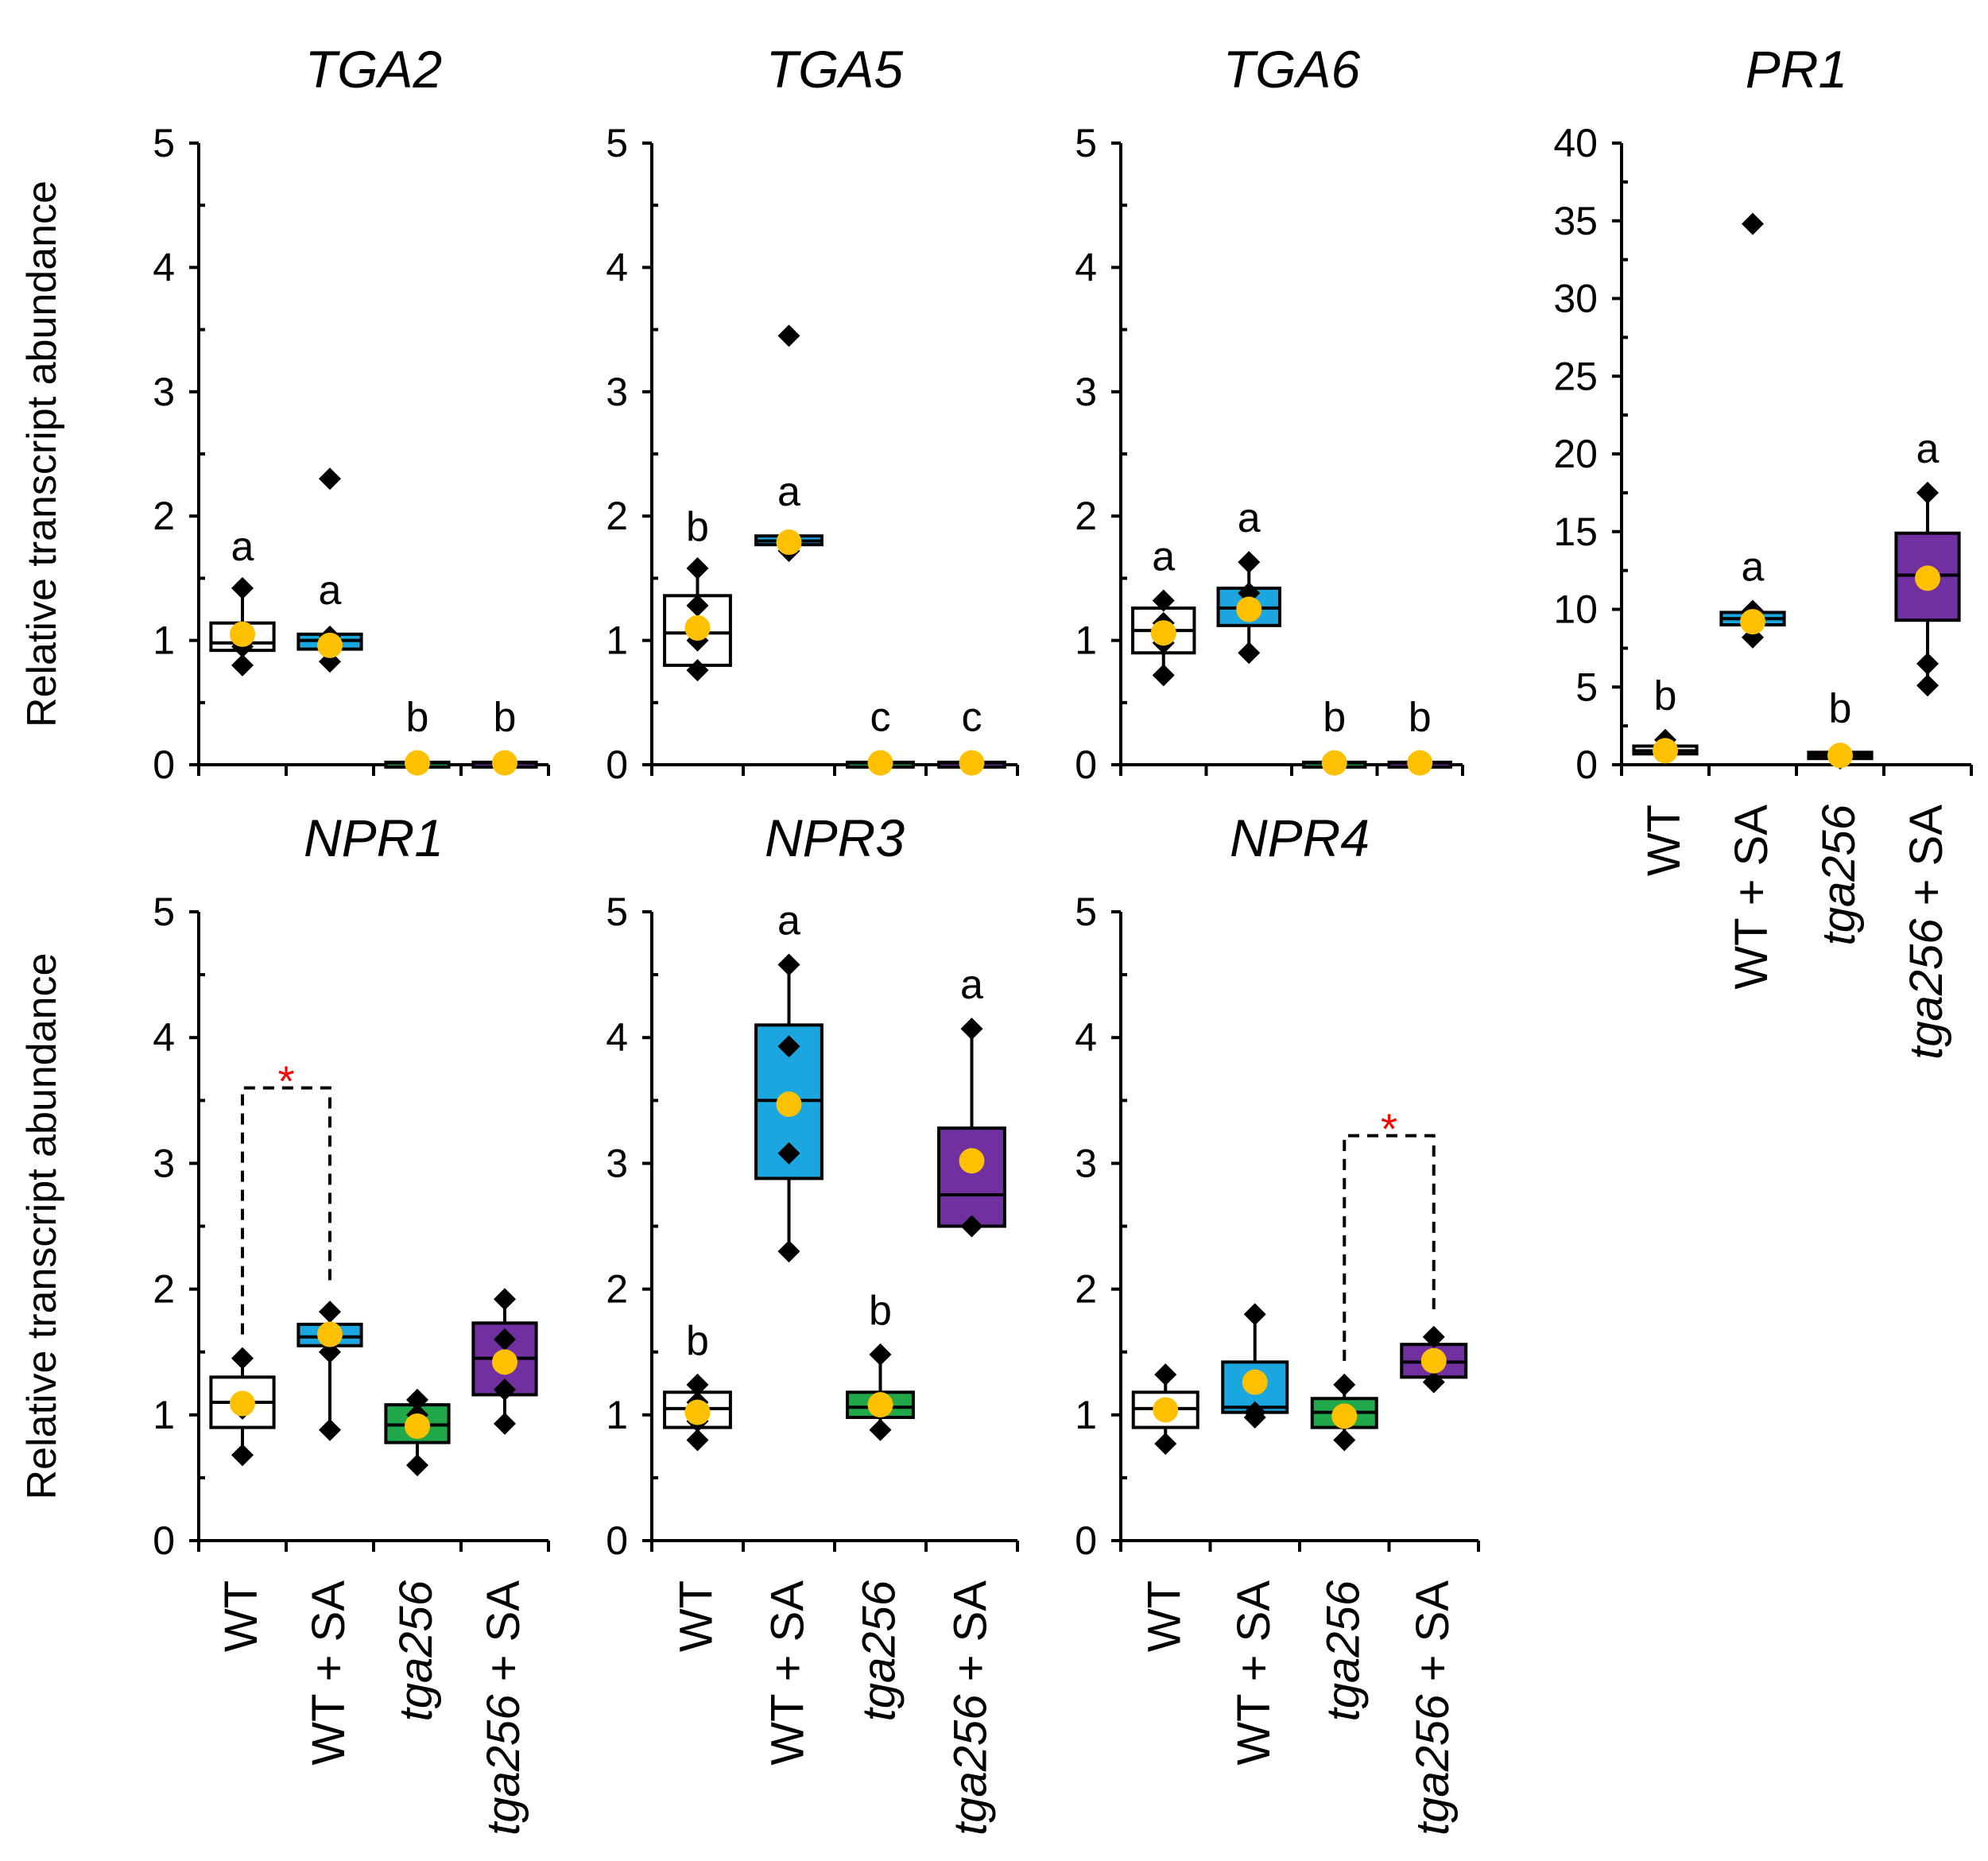  I want to click on y-tick-label-npr1-3: 3, so click(164, 1163).